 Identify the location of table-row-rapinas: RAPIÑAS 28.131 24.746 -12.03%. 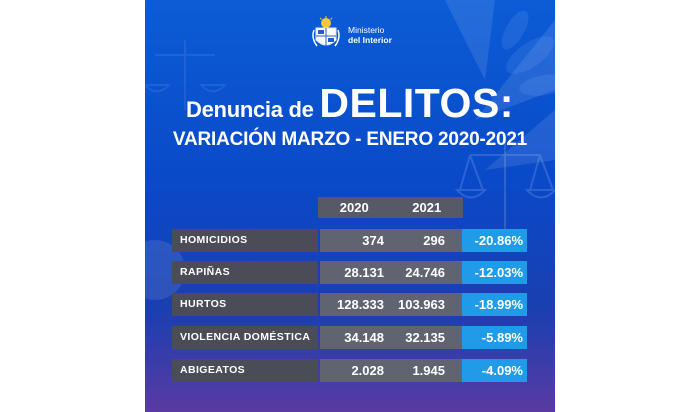
(349, 272).